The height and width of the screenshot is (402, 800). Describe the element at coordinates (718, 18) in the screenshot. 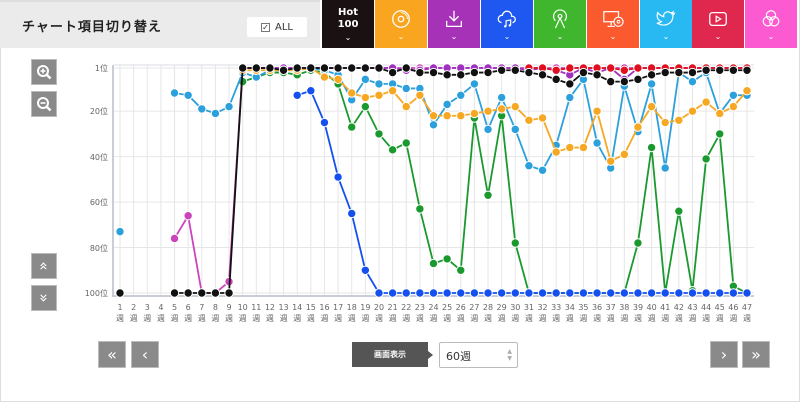

I see `play-icon` at that location.